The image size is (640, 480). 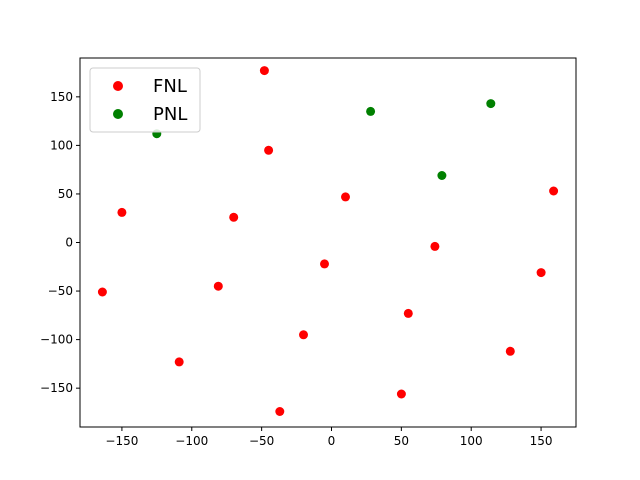 I want to click on x-tick-label: −150, so click(x=121, y=441).